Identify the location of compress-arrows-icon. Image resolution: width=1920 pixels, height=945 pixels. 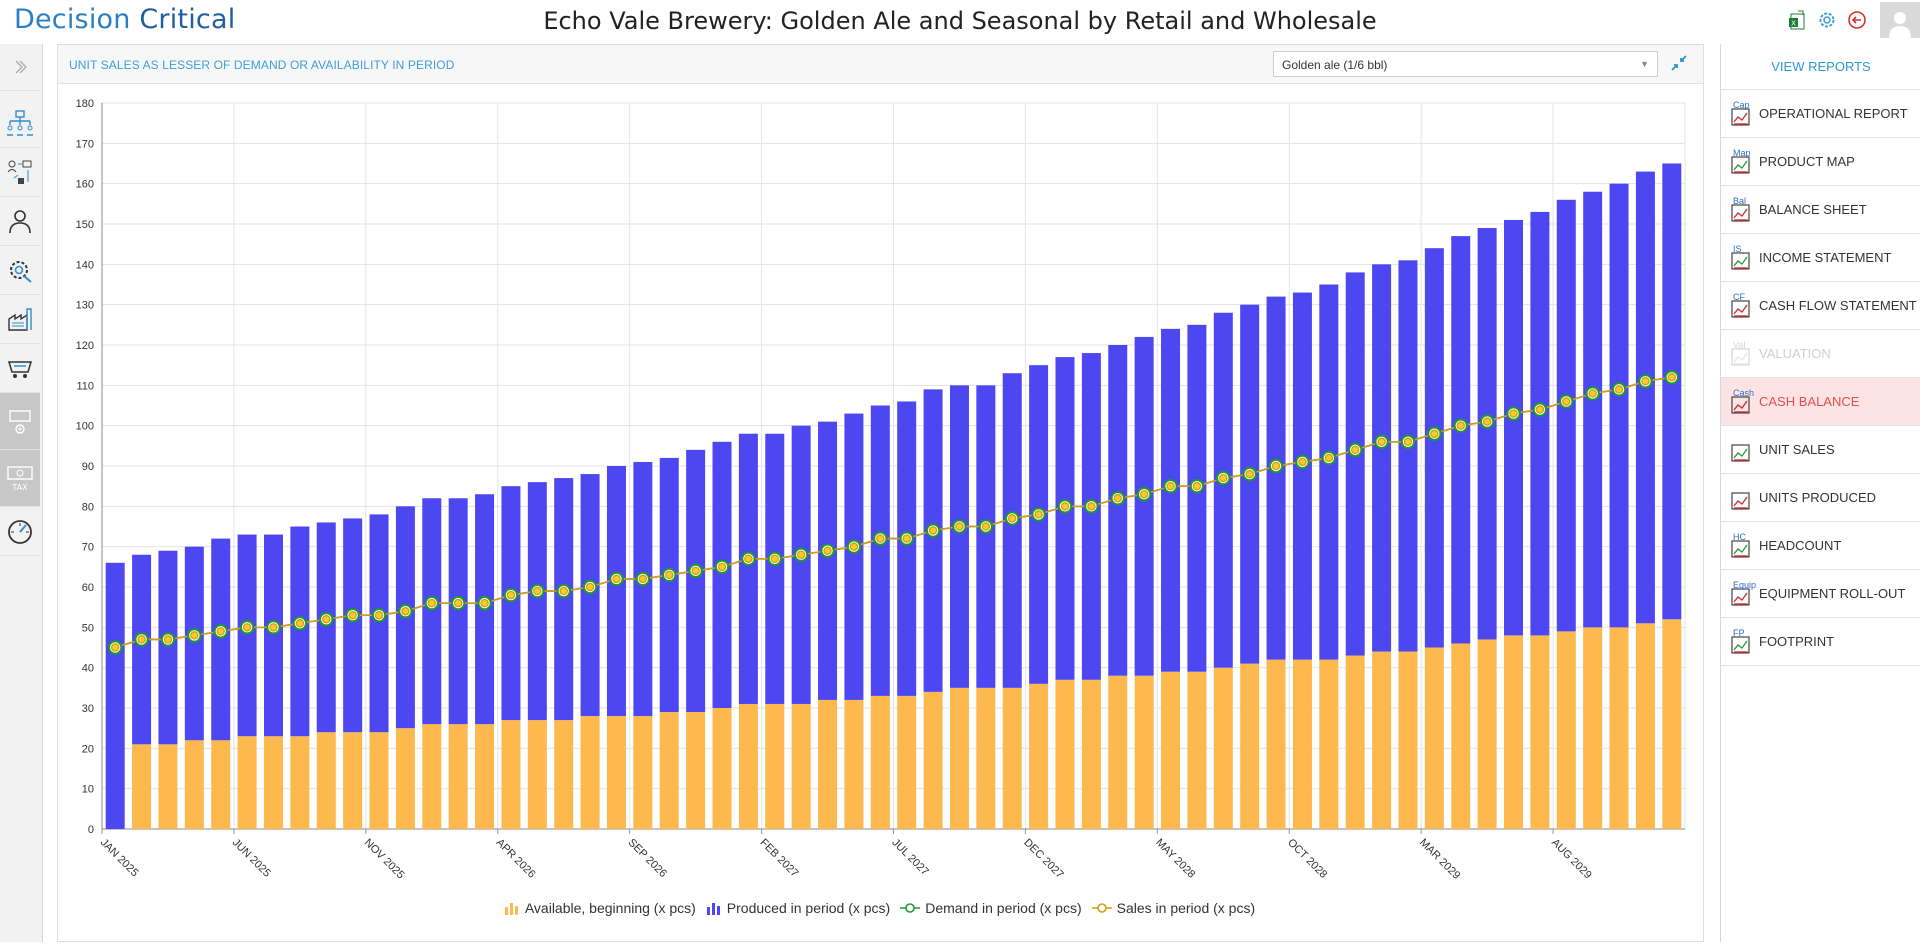
(1679, 63).